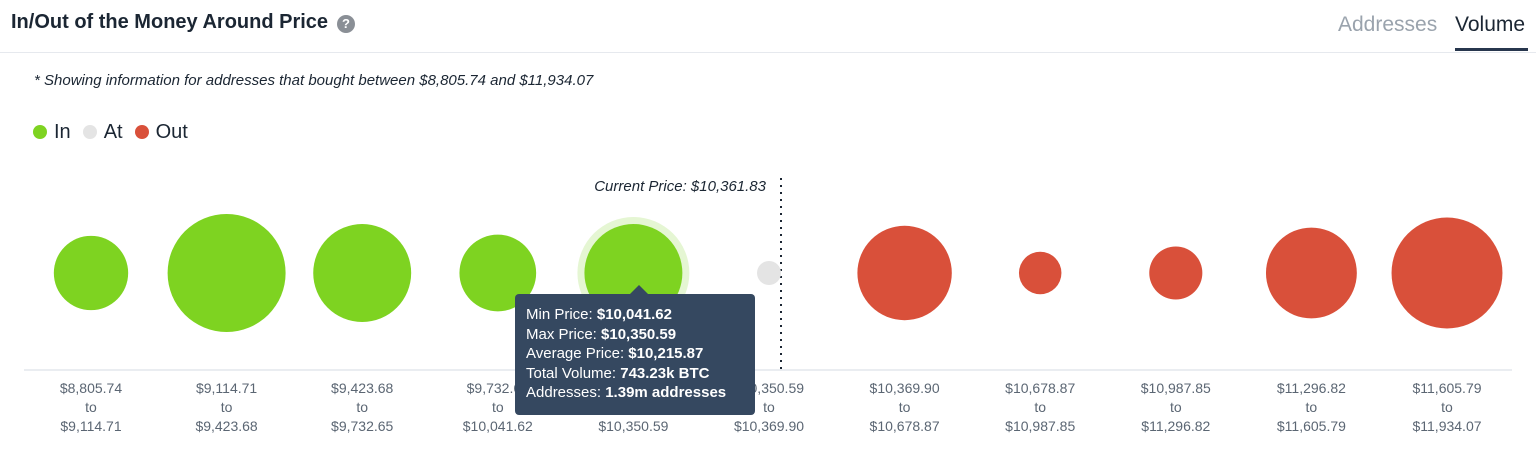  I want to click on tooltip-value: $10,215.87, so click(666, 353).